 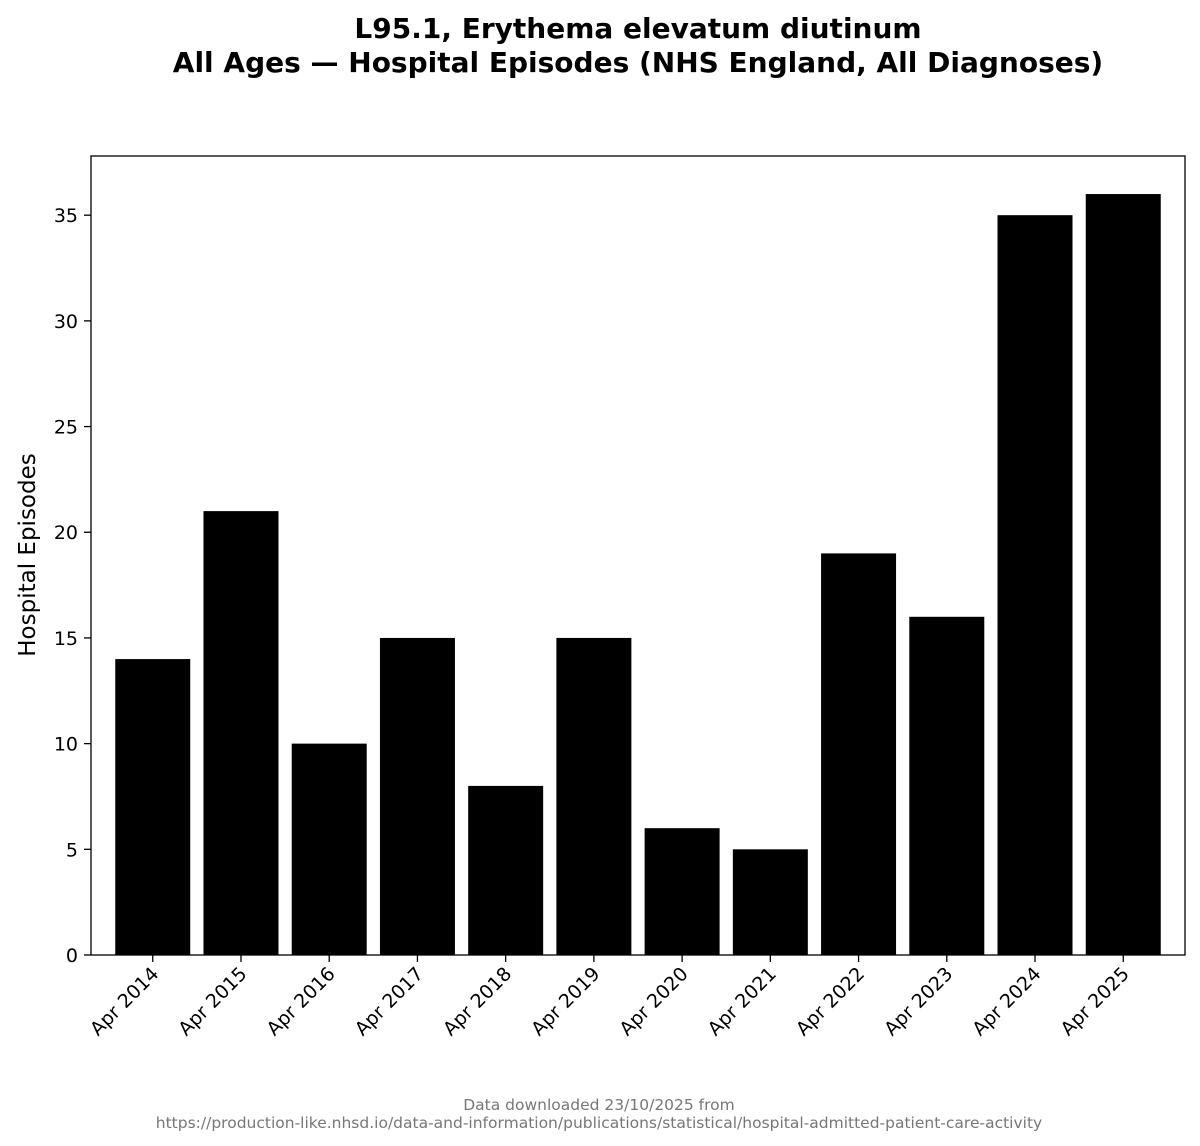 I want to click on x-tick-label: Apr 2014, so click(x=124, y=1001).